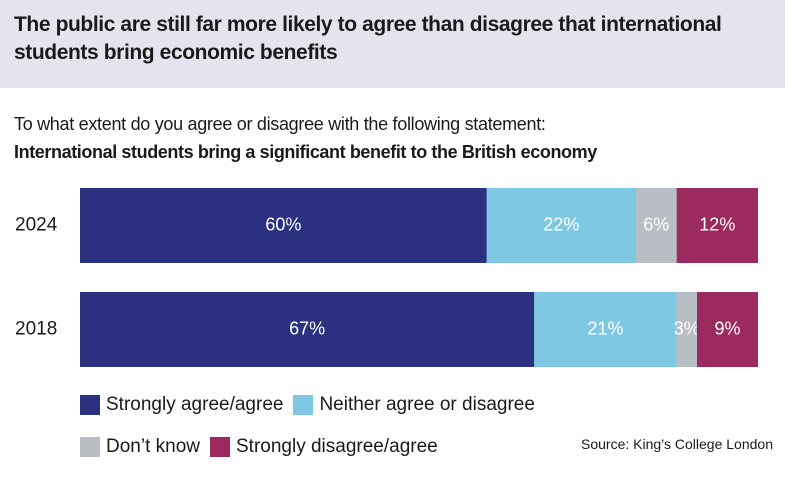  I want to click on data-label: 6%, so click(656, 224).